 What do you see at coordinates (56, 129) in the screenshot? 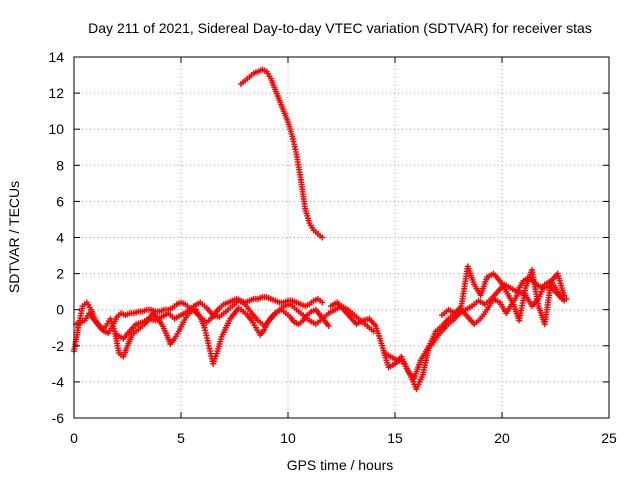
I see `y-tick-label: 10` at bounding box center [56, 129].